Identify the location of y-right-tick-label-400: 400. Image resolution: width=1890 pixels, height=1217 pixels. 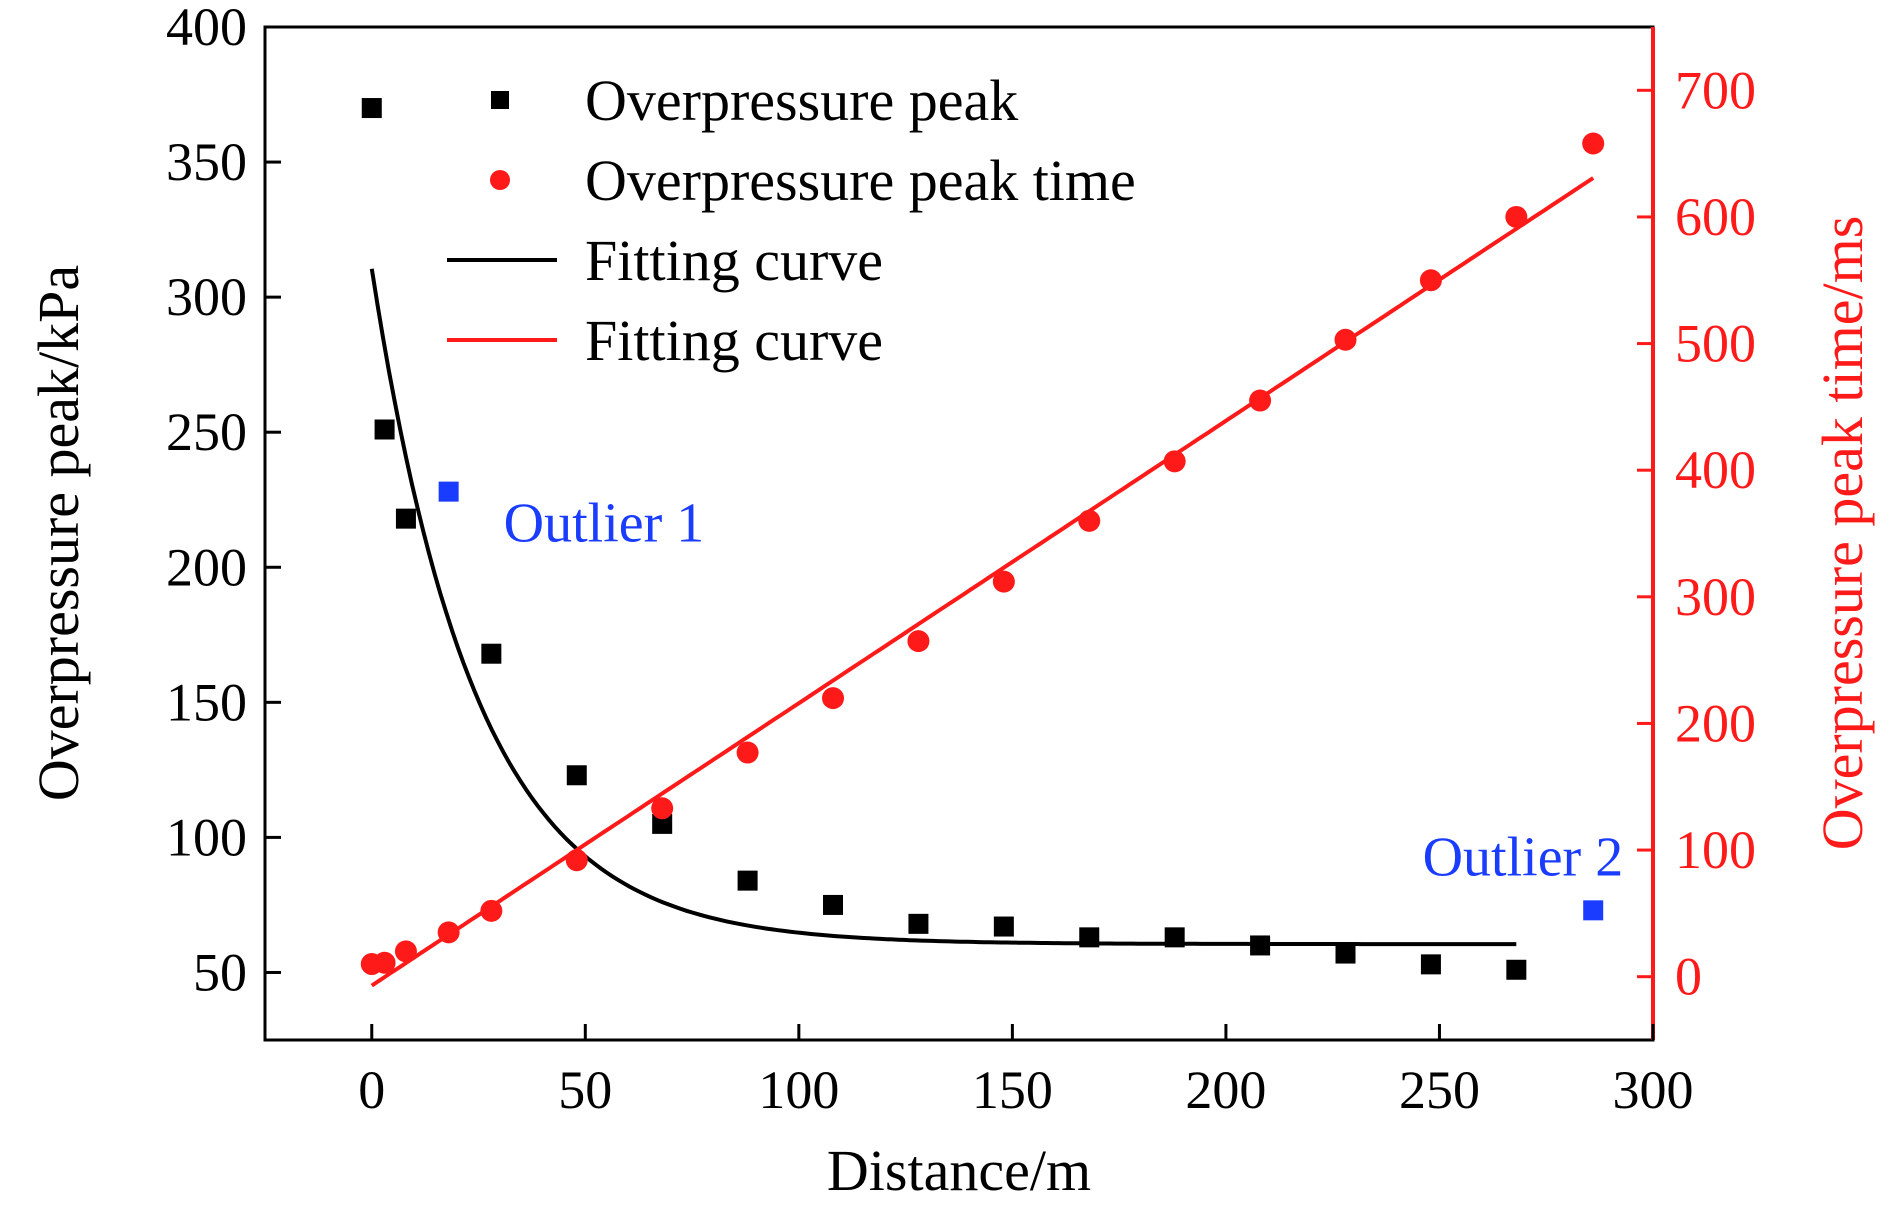
(1715, 470).